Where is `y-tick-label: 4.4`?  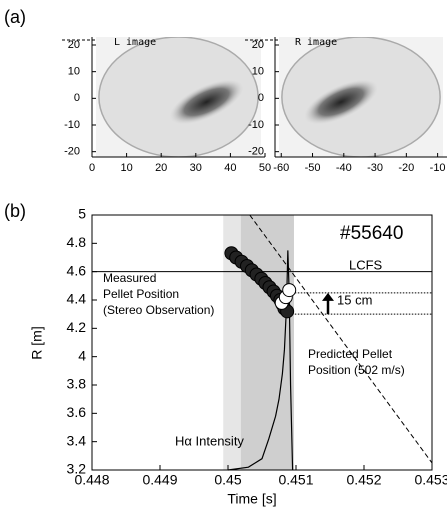
y-tick-label: 4.4 is located at coordinates (77, 299).